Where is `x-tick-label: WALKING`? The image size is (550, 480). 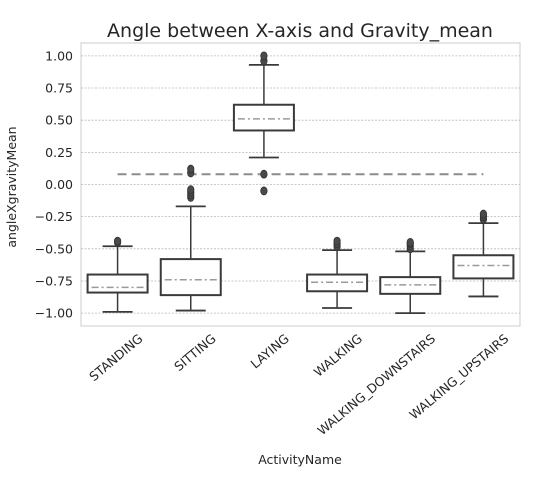
x-tick-label: WALKING is located at coordinates (338, 355).